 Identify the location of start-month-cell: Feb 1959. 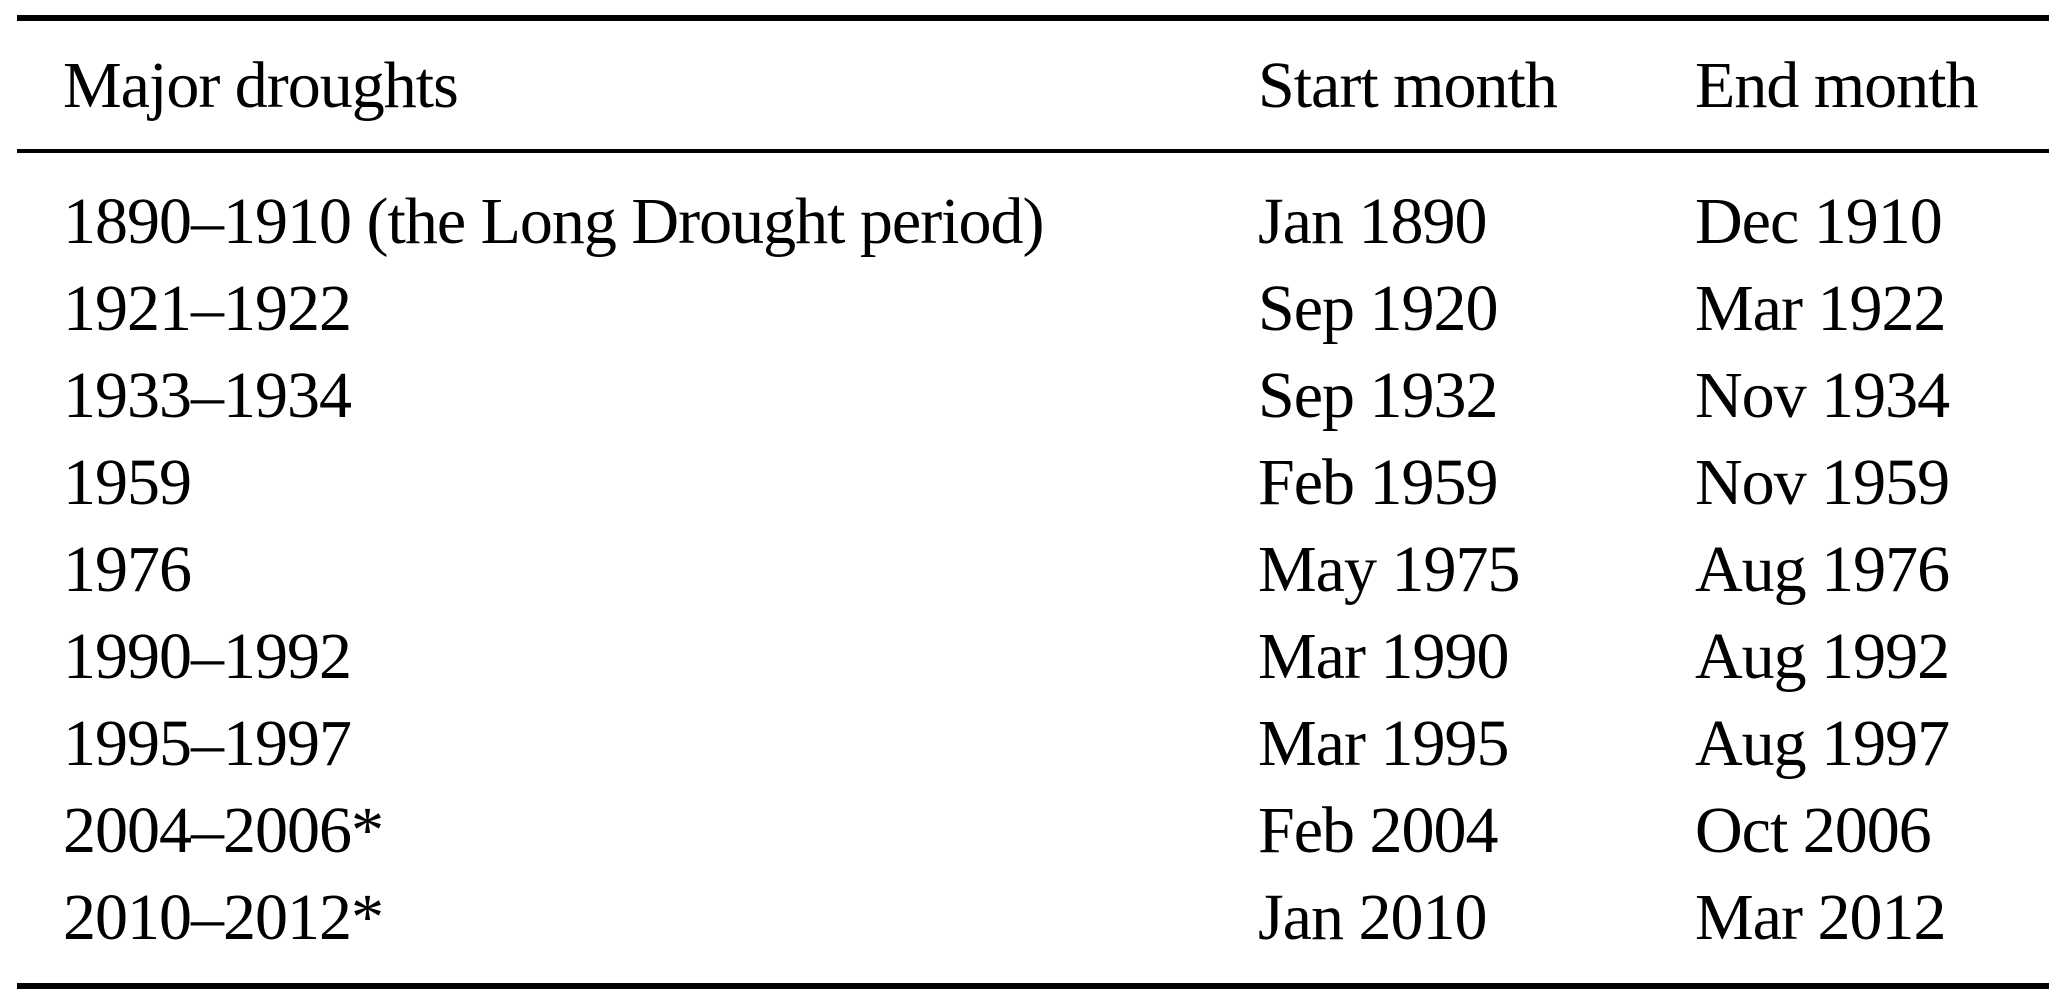
(1378, 482).